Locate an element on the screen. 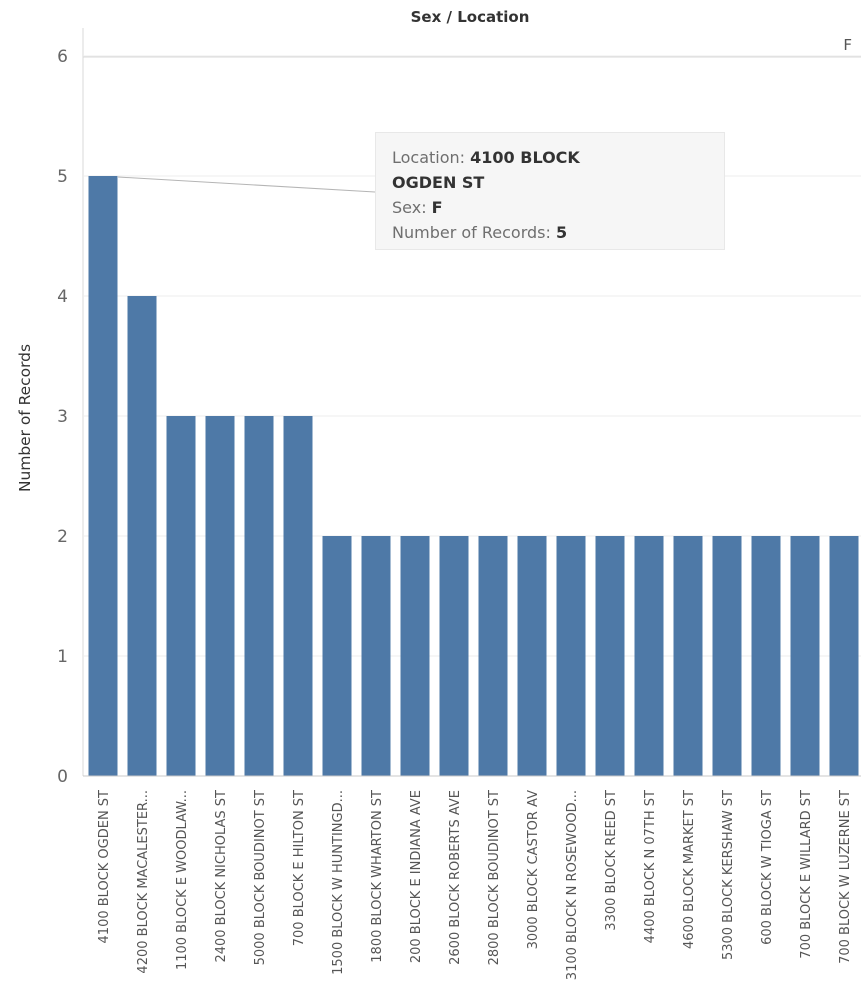  tooltip-records-value: 5 is located at coordinates (561, 232).